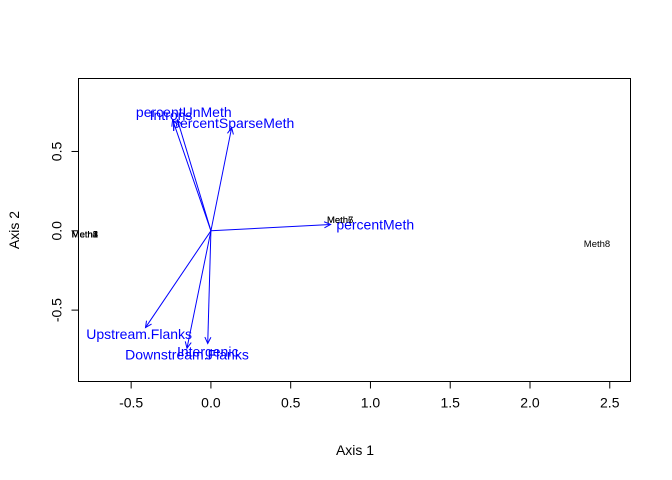 This screenshot has height=480, width=672. Describe the element at coordinates (131, 403) in the screenshot. I see `x-tick-label: -0.5` at that location.